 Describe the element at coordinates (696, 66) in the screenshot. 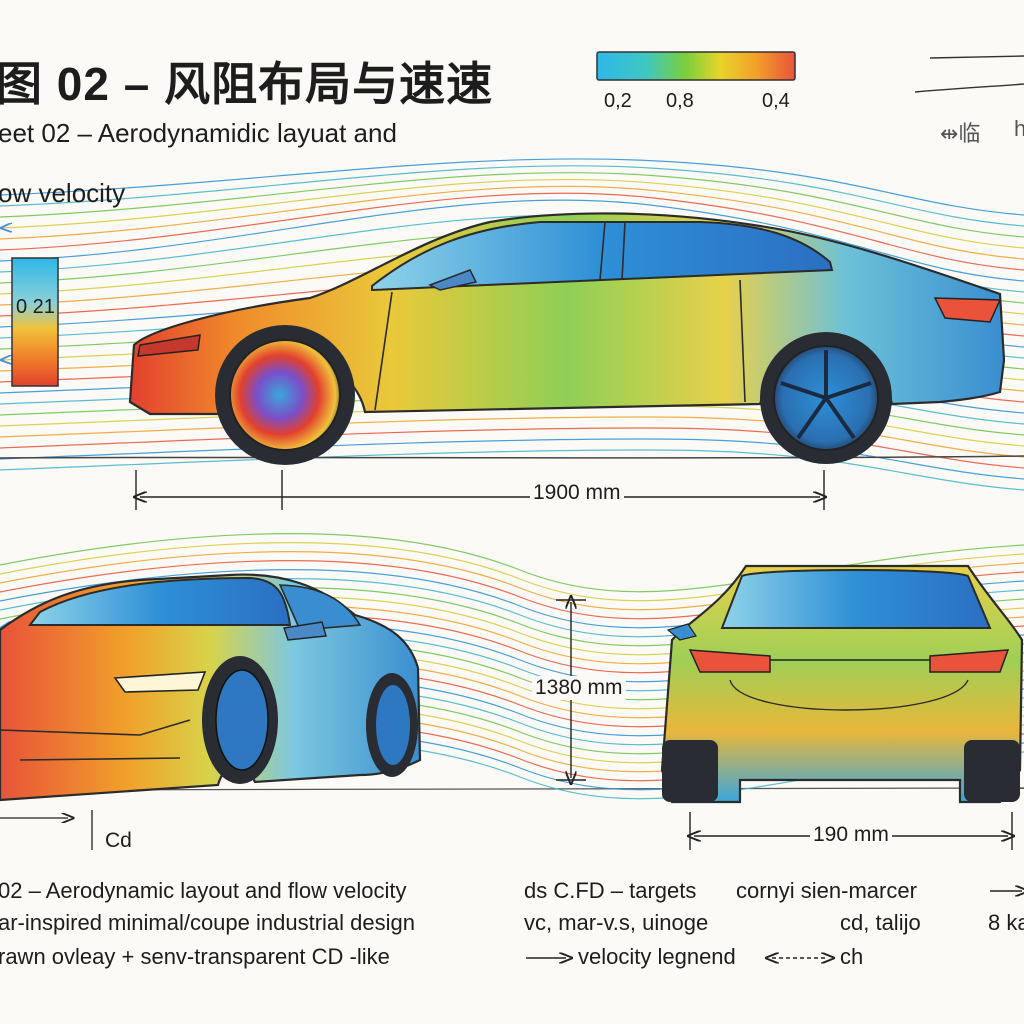

I see `velocity-scale-bar` at that location.